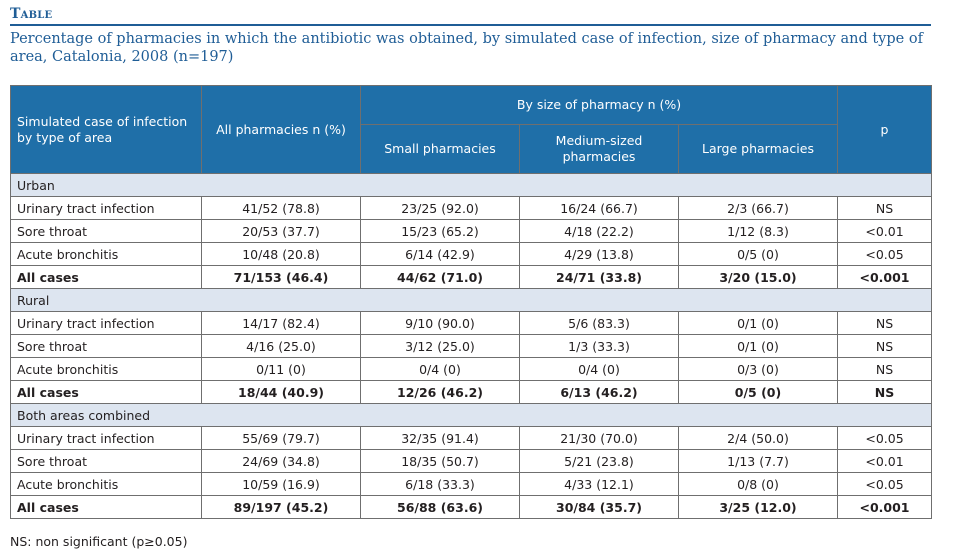  Describe the element at coordinates (440, 392) in the screenshot. I see `cell-small: 12/26 (46.2)` at that location.